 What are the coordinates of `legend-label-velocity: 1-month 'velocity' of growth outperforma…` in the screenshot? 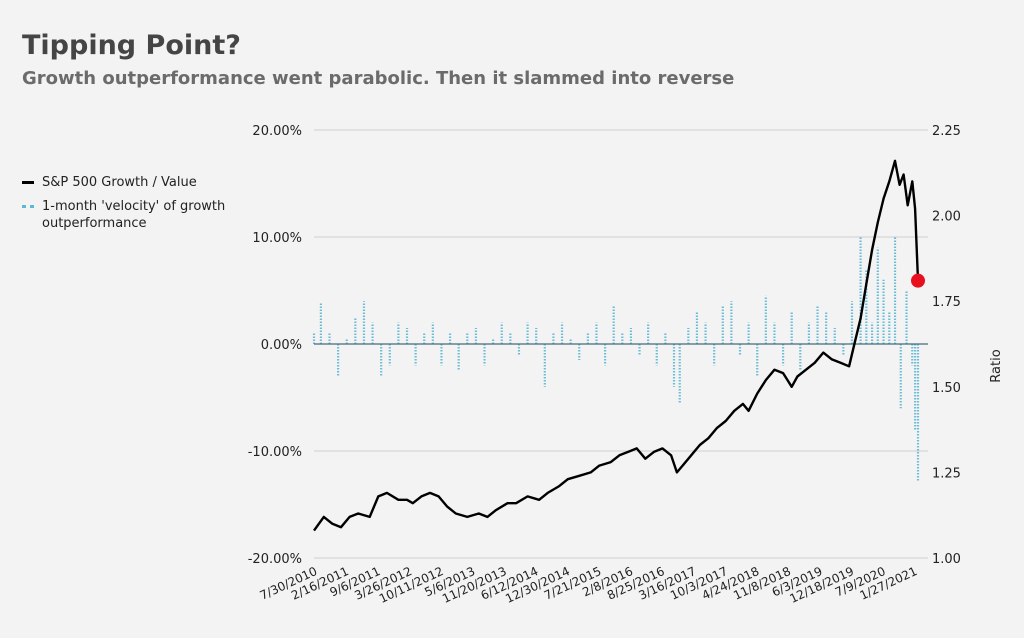 It's located at (134, 215).